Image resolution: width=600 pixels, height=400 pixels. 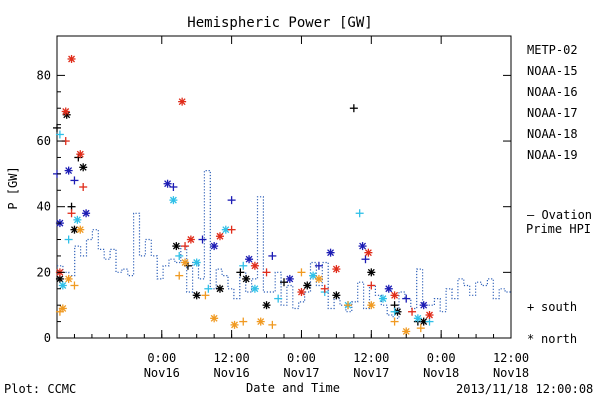 I want to click on x-axis-label: Date and Time, so click(x=293, y=388).